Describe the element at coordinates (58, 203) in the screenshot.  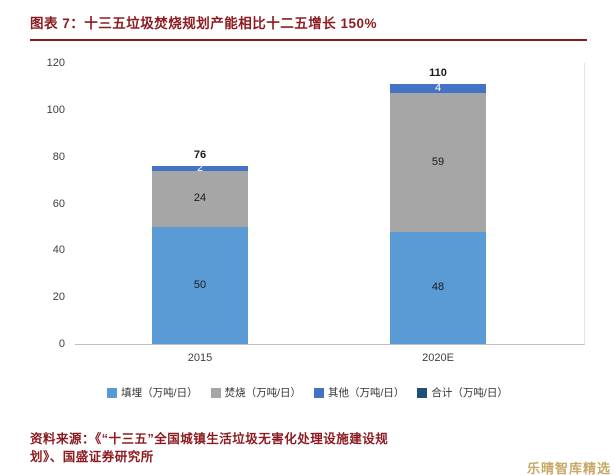
I see `y-tick-label: 60` at that location.